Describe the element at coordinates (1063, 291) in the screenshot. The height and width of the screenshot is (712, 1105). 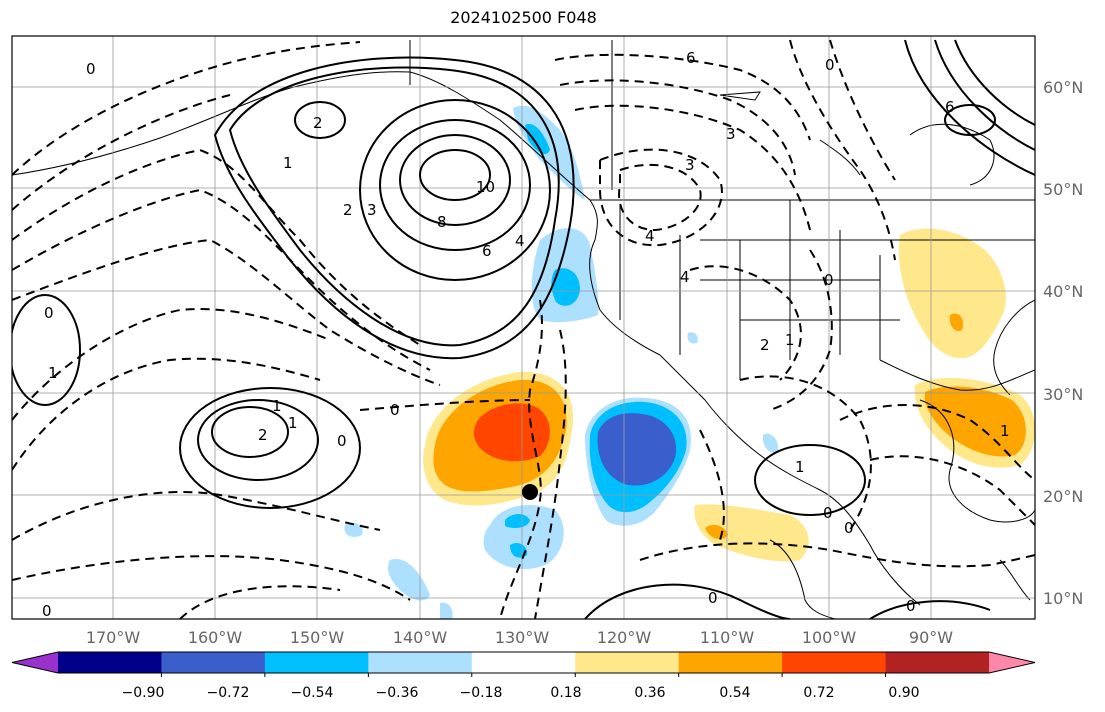
I see `svg-text: 40°N` at that location.